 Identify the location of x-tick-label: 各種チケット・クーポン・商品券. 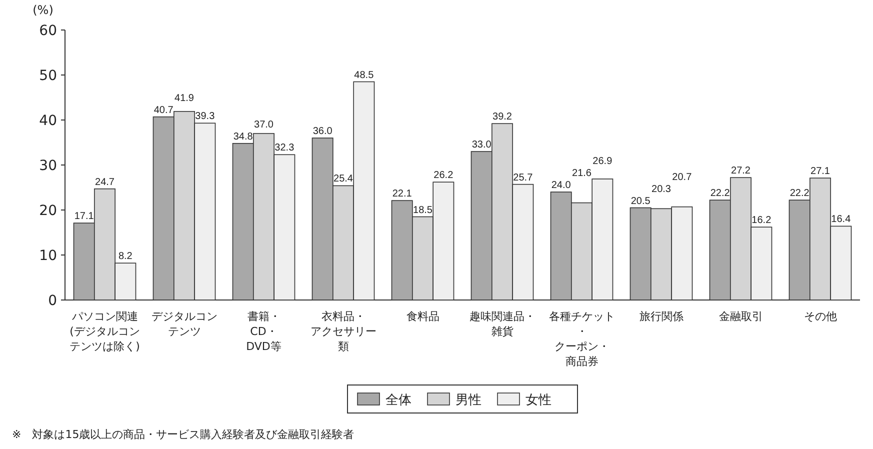
(581, 339).